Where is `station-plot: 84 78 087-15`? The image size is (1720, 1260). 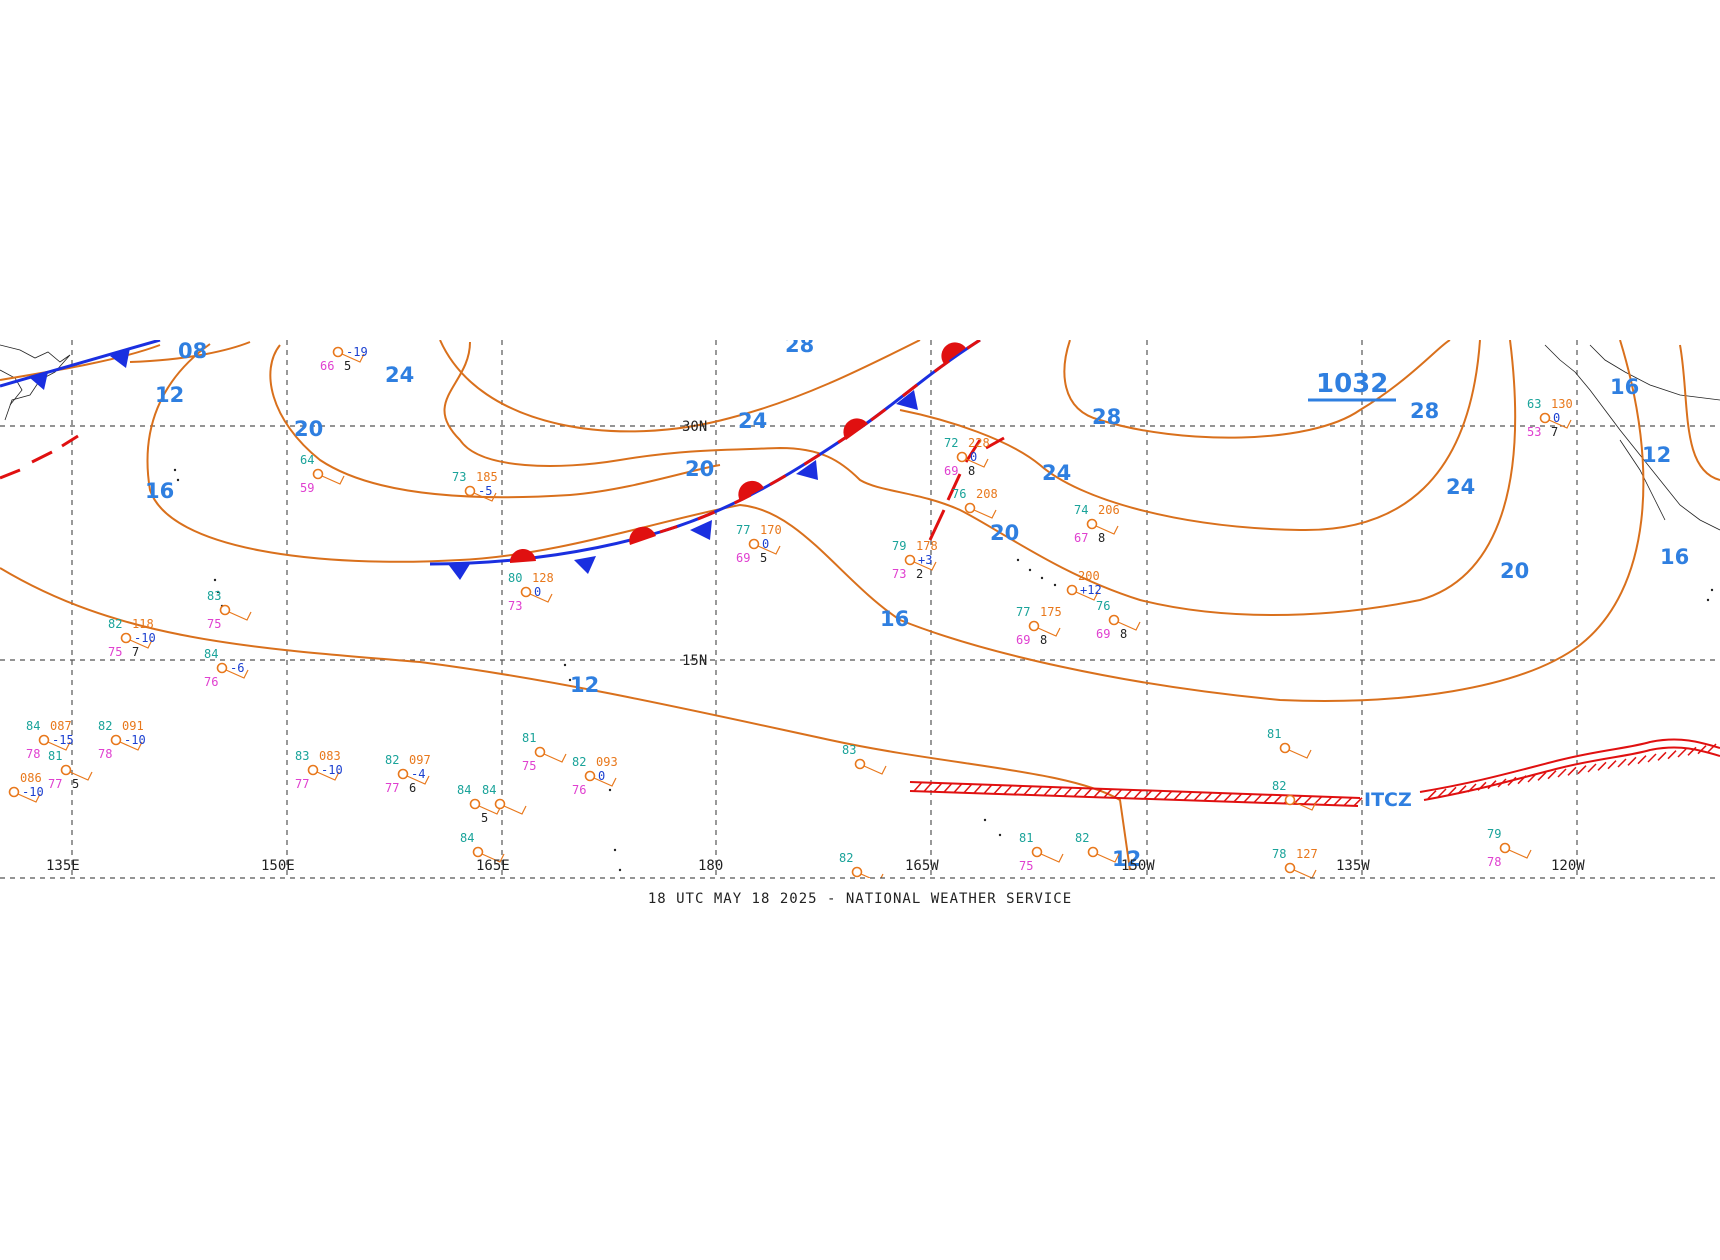
station-plot: 84 78 087-15 is located at coordinates (50, 740).